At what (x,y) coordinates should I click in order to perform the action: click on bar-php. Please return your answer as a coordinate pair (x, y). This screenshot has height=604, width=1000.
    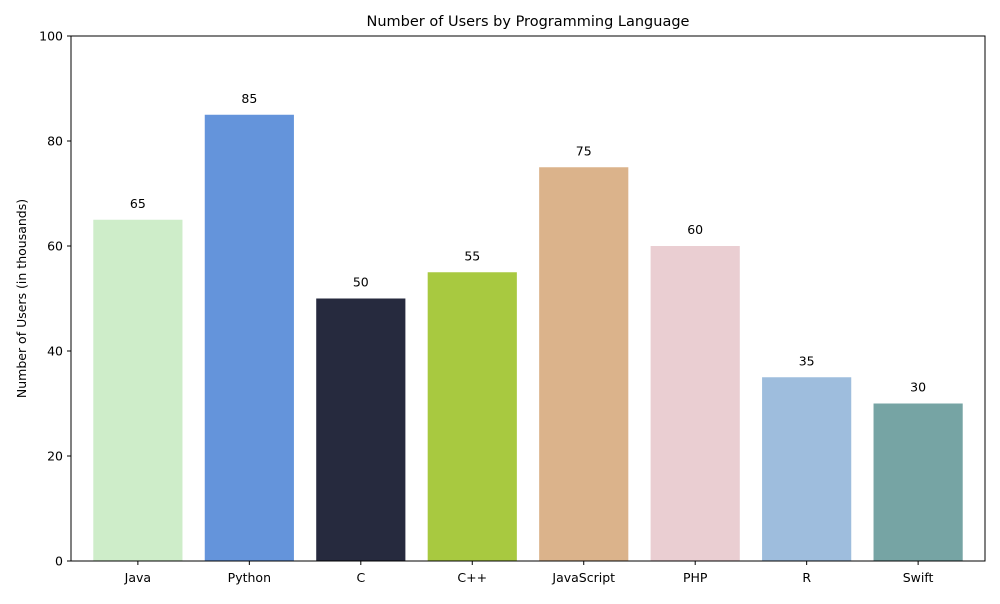
    Looking at the image, I should click on (695, 403).